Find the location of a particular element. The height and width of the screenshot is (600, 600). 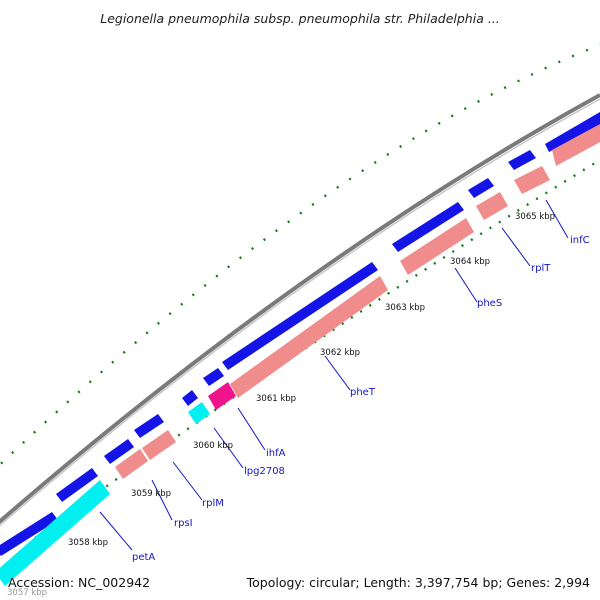

tick-label: 3065 kbp is located at coordinates (535, 217).